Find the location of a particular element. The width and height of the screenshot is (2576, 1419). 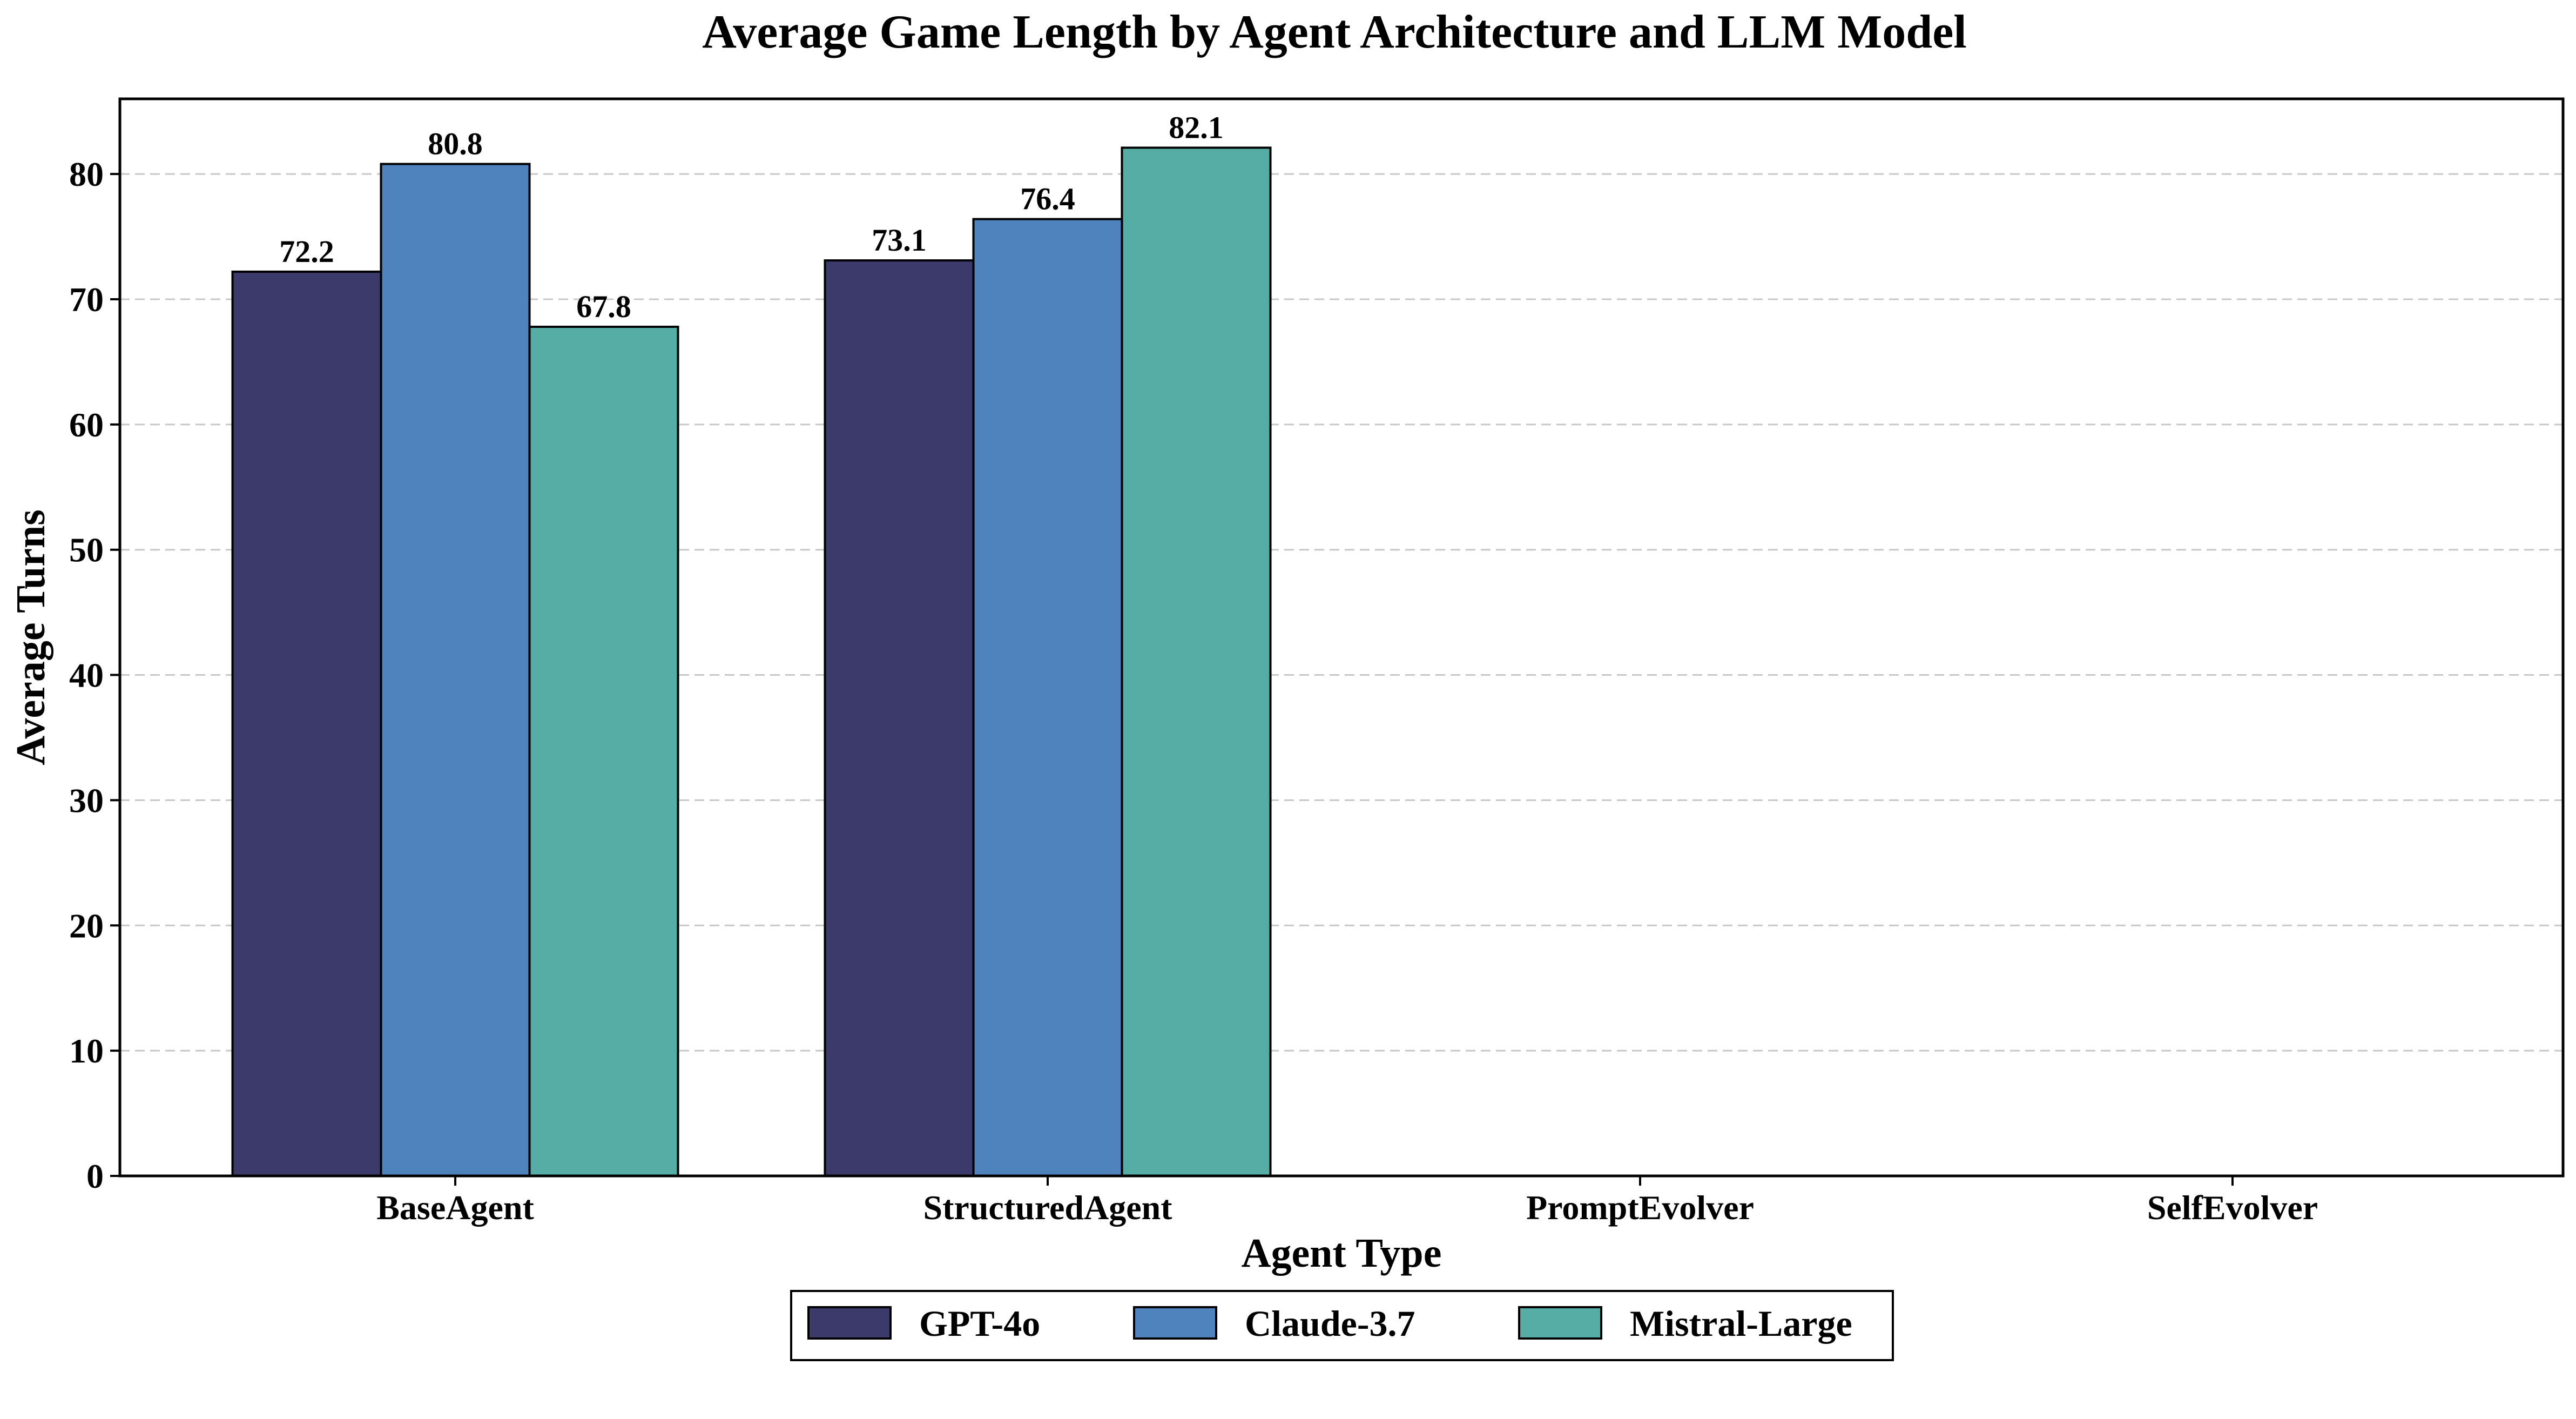

bar-value-label: 76.4 is located at coordinates (1047, 199).